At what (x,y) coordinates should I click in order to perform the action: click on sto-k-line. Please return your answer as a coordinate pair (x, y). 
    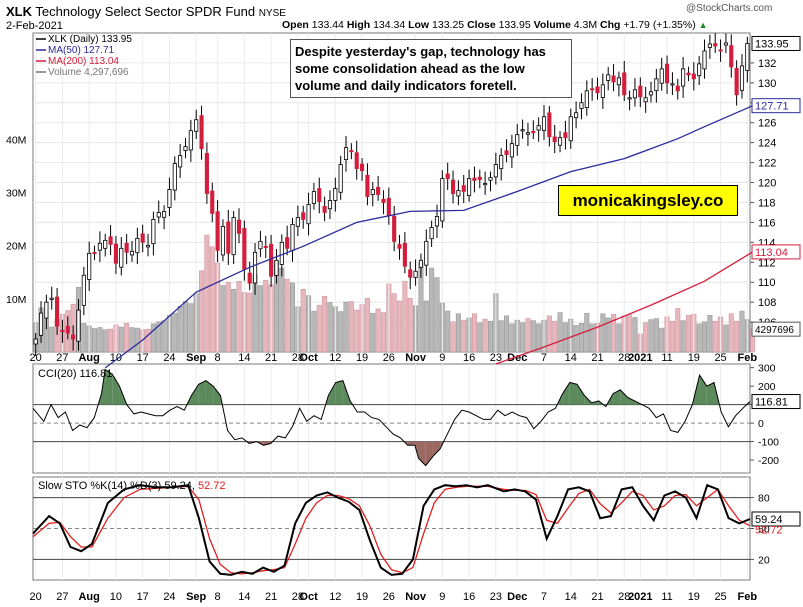
    Looking at the image, I should click on (391, 529).